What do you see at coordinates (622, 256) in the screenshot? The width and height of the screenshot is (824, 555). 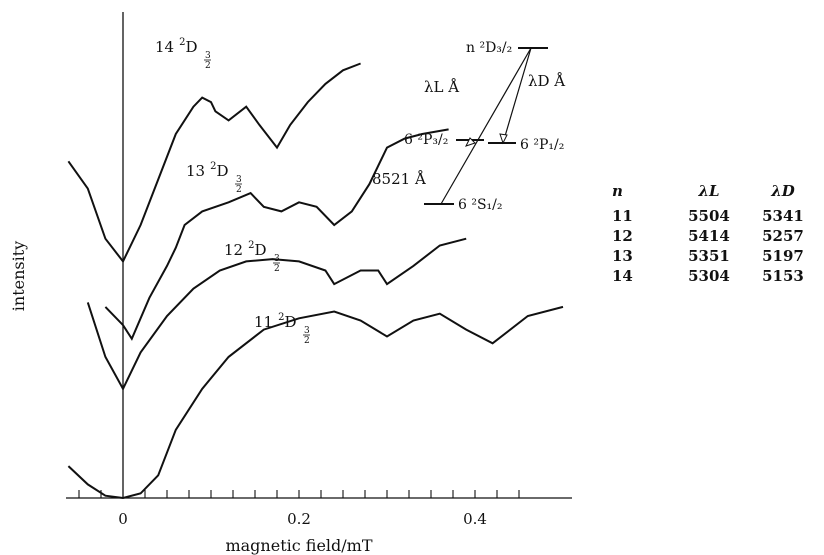 I see `cell-n: 13` at bounding box center [622, 256].